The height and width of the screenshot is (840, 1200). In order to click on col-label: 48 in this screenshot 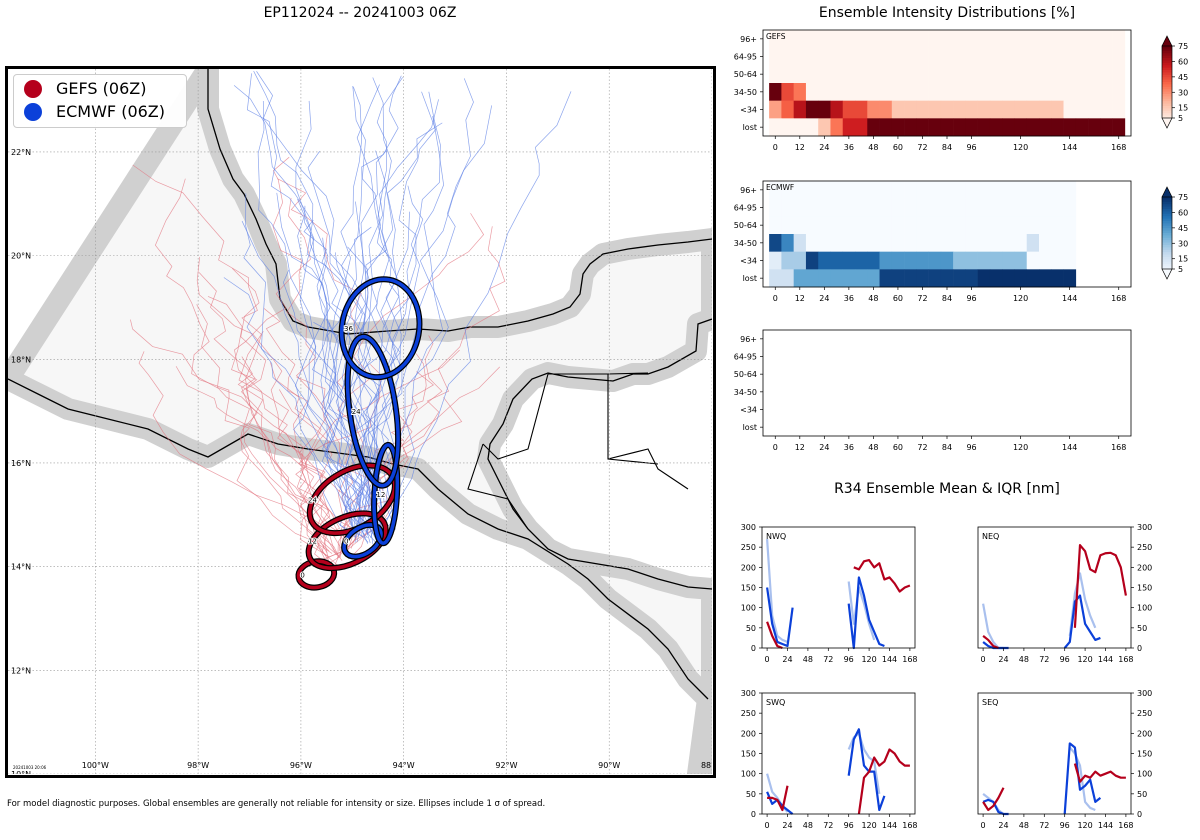, I will do `click(873, 147)`.